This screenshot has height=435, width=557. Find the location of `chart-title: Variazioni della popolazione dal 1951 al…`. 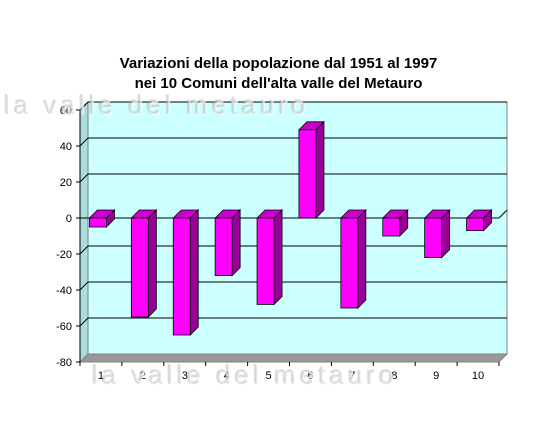

chart-title: Variazioni della popolazione dal 1951 al… is located at coordinates (278, 74).